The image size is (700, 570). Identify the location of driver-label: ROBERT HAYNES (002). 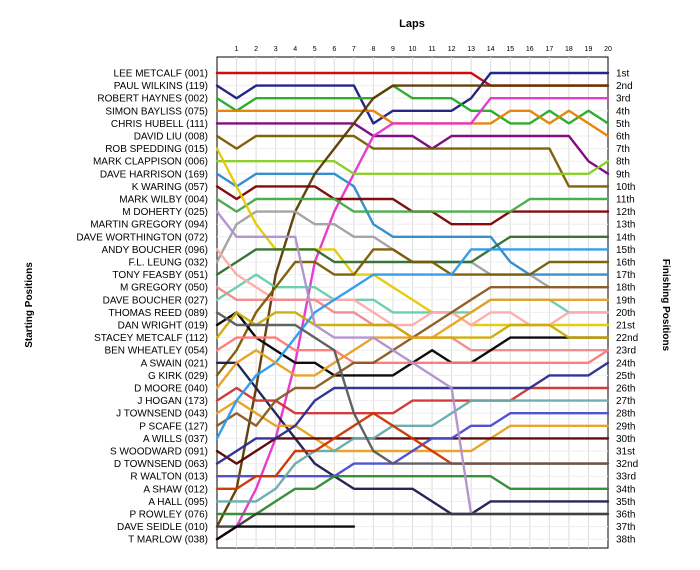
(152, 99).